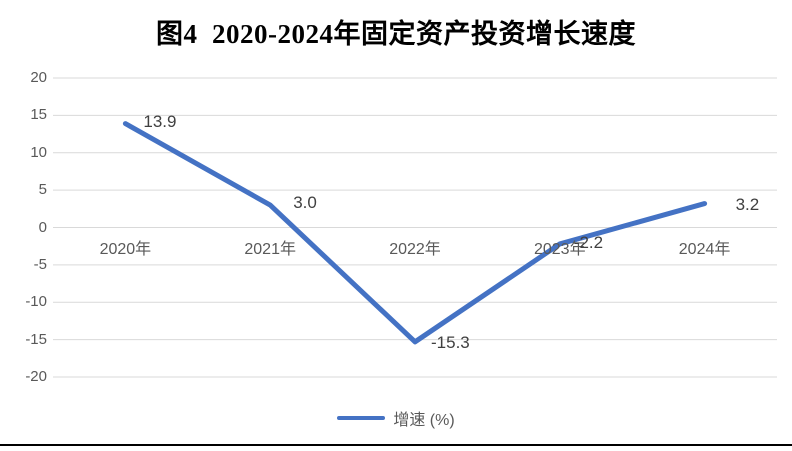 This screenshot has height=451, width=792. I want to click on legend: 增速 (%), so click(396, 418).